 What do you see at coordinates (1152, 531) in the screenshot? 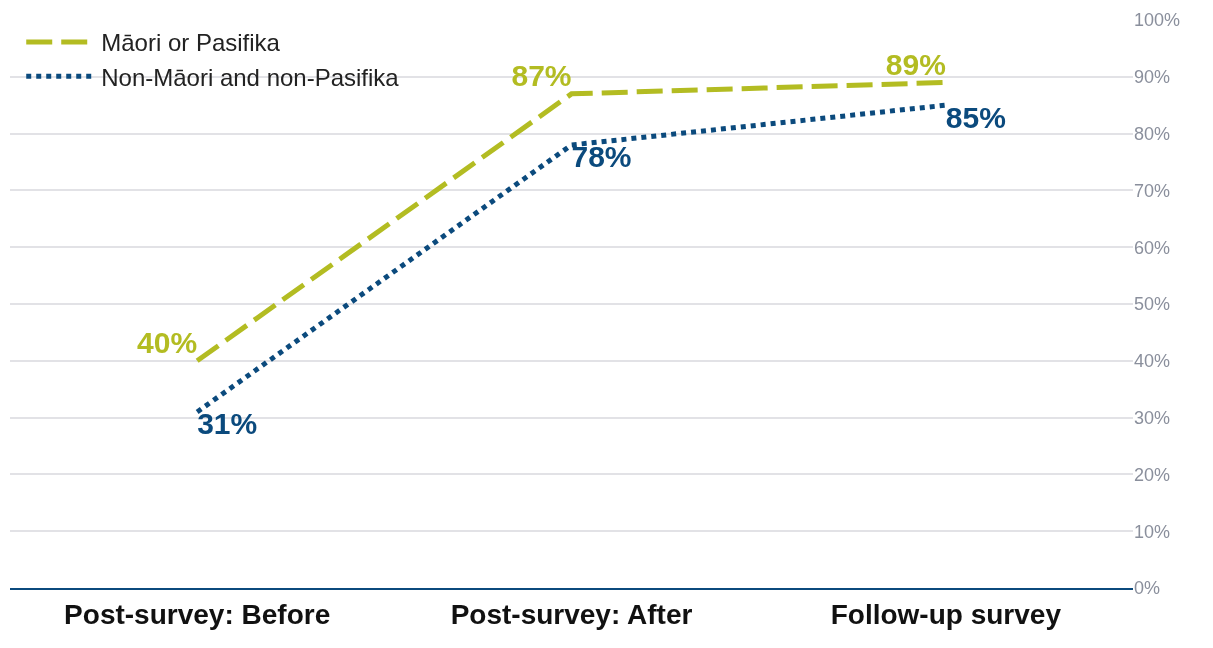
I see `y-tick-label: 10%` at bounding box center [1152, 531].